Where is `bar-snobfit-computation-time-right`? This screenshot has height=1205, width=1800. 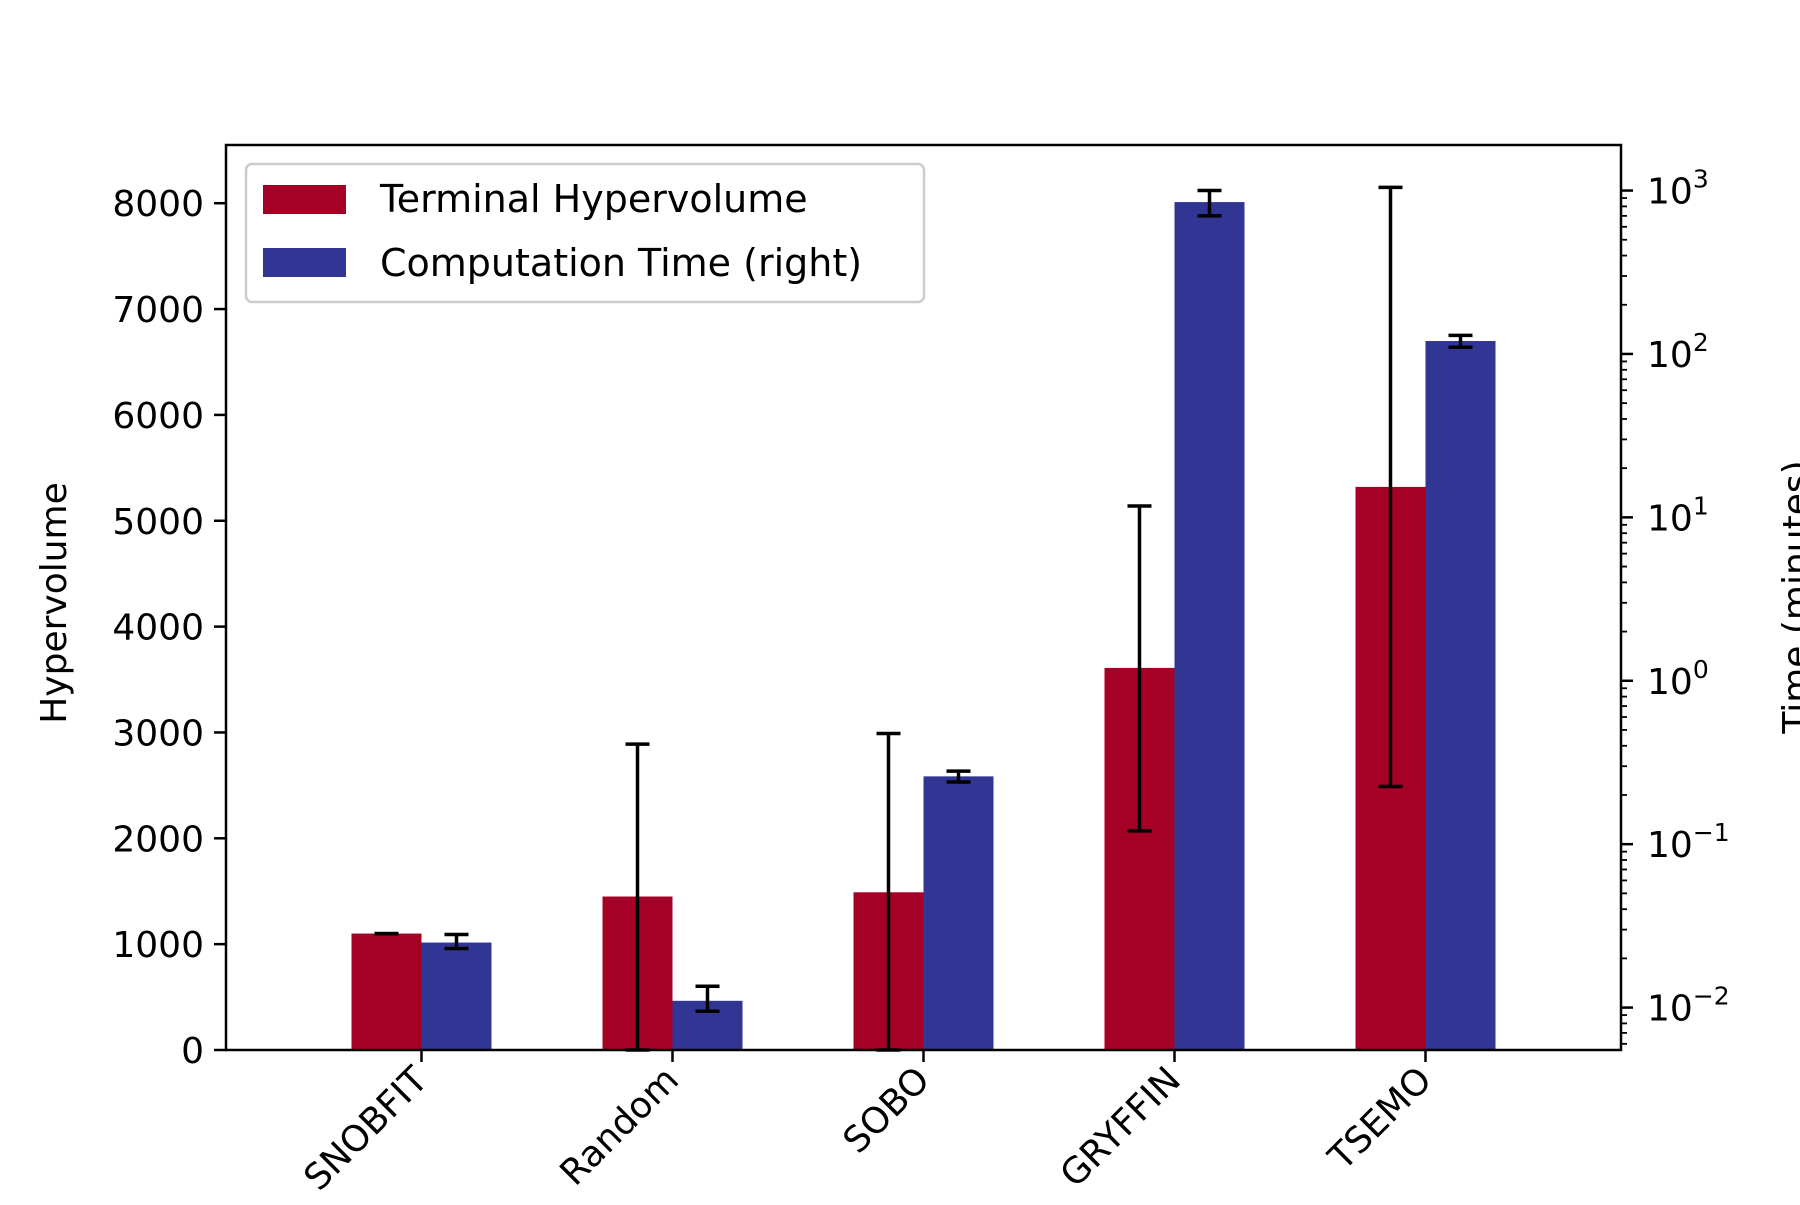 bar-snobfit-computation-time-right is located at coordinates (456, 996).